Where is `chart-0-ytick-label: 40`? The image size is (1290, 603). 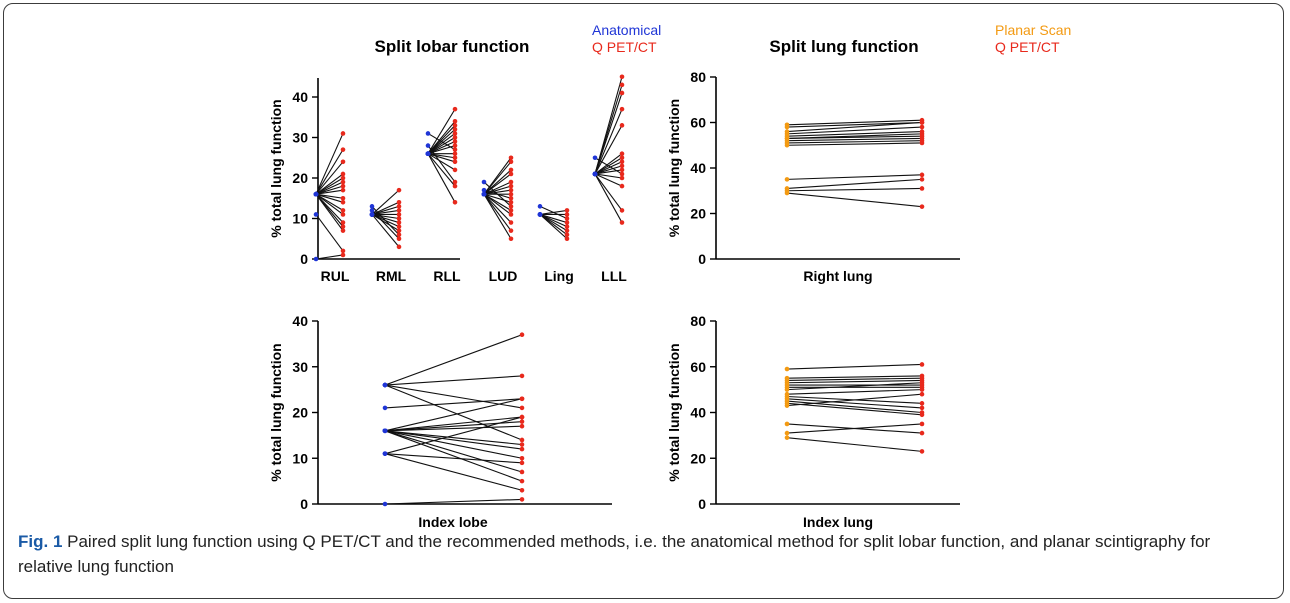
chart-0-ytick-label: 40 is located at coordinates (300, 97).